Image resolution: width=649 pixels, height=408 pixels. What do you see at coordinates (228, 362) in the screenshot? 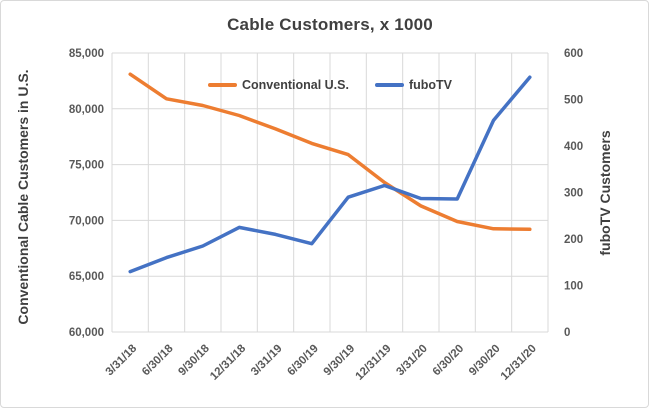
I see `x-axis-tick-label: 12/31/18` at bounding box center [228, 362].